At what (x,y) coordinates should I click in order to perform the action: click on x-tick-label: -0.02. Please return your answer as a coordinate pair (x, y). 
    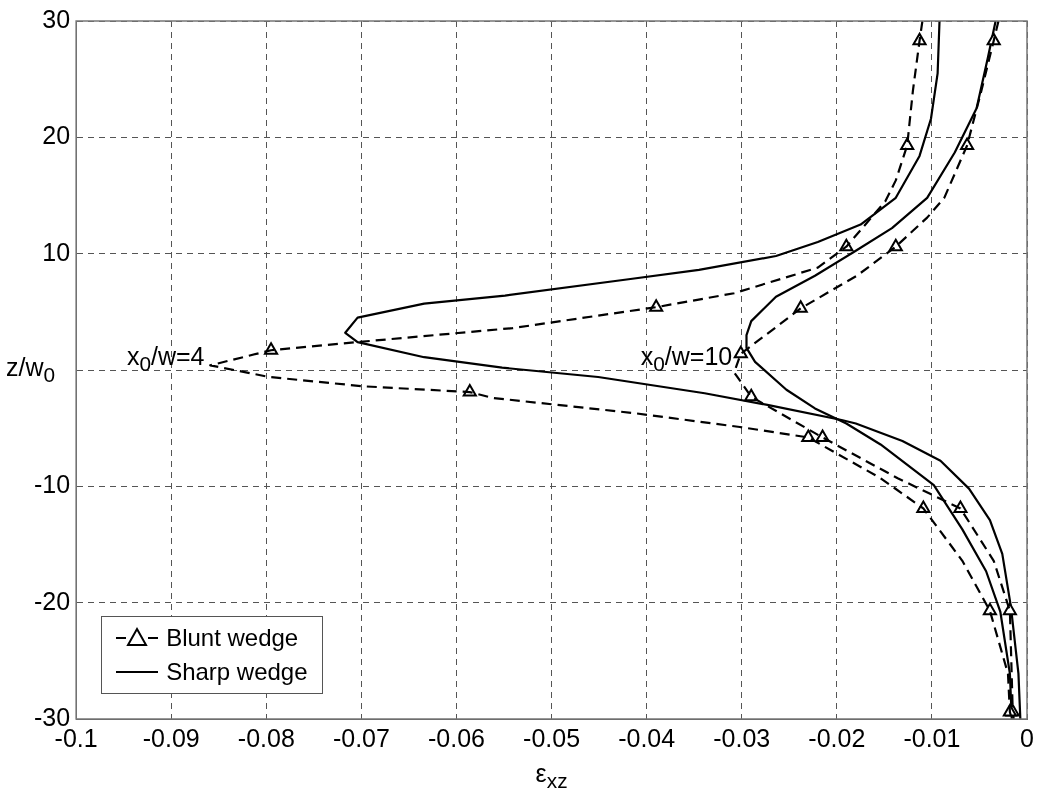
    Looking at the image, I should click on (837, 737).